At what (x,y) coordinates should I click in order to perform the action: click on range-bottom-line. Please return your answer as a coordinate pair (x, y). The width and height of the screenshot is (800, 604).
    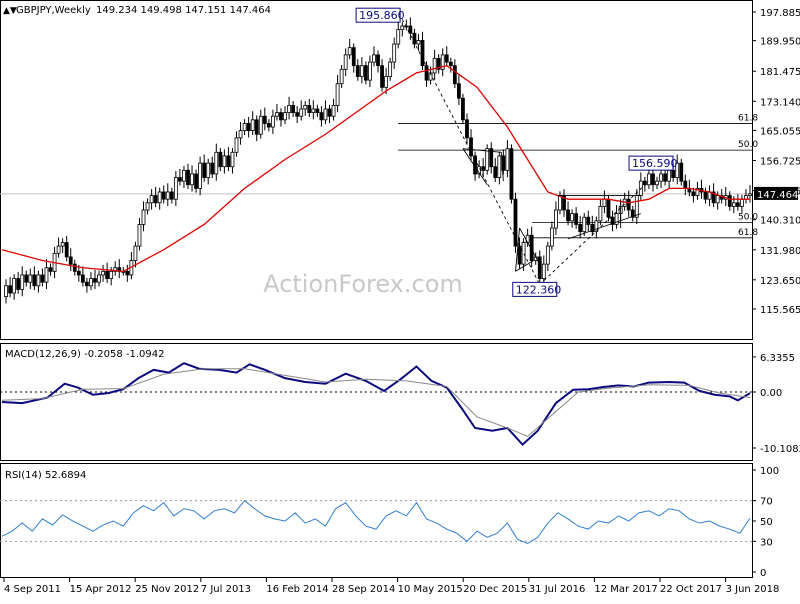
    Looking at the image, I should click on (604, 226).